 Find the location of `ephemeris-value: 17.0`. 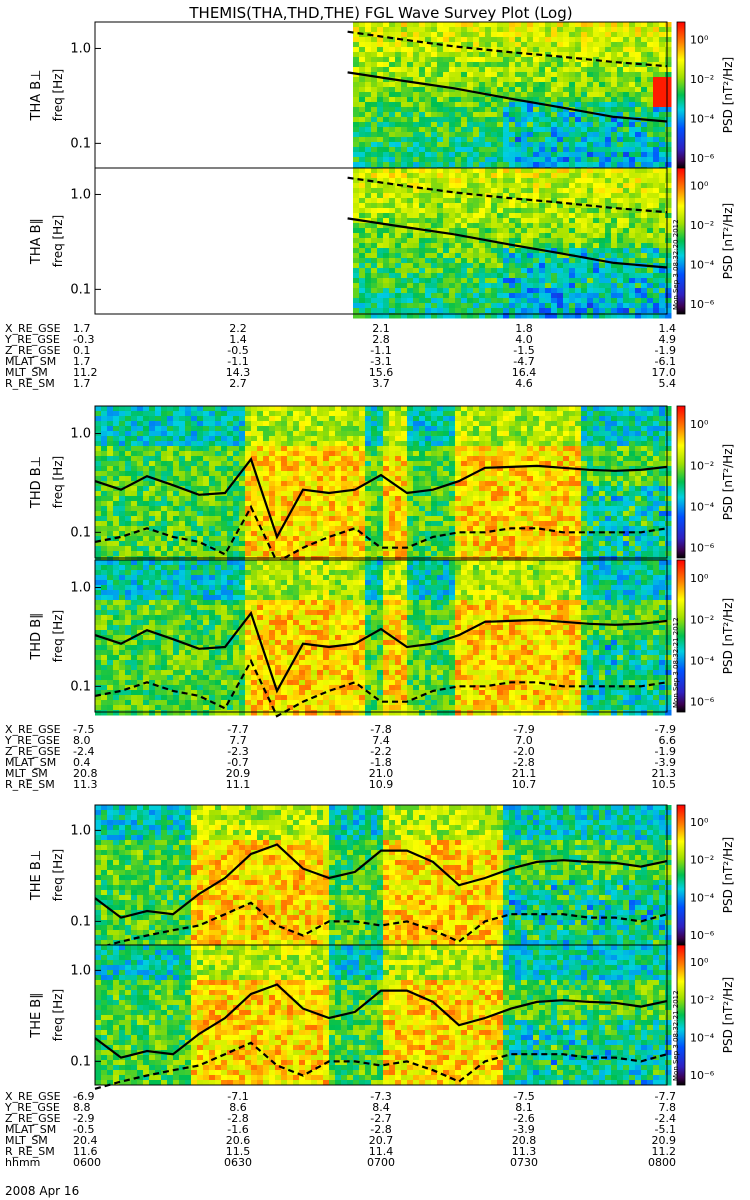

ephemeris-value: 17.0 is located at coordinates (664, 372).